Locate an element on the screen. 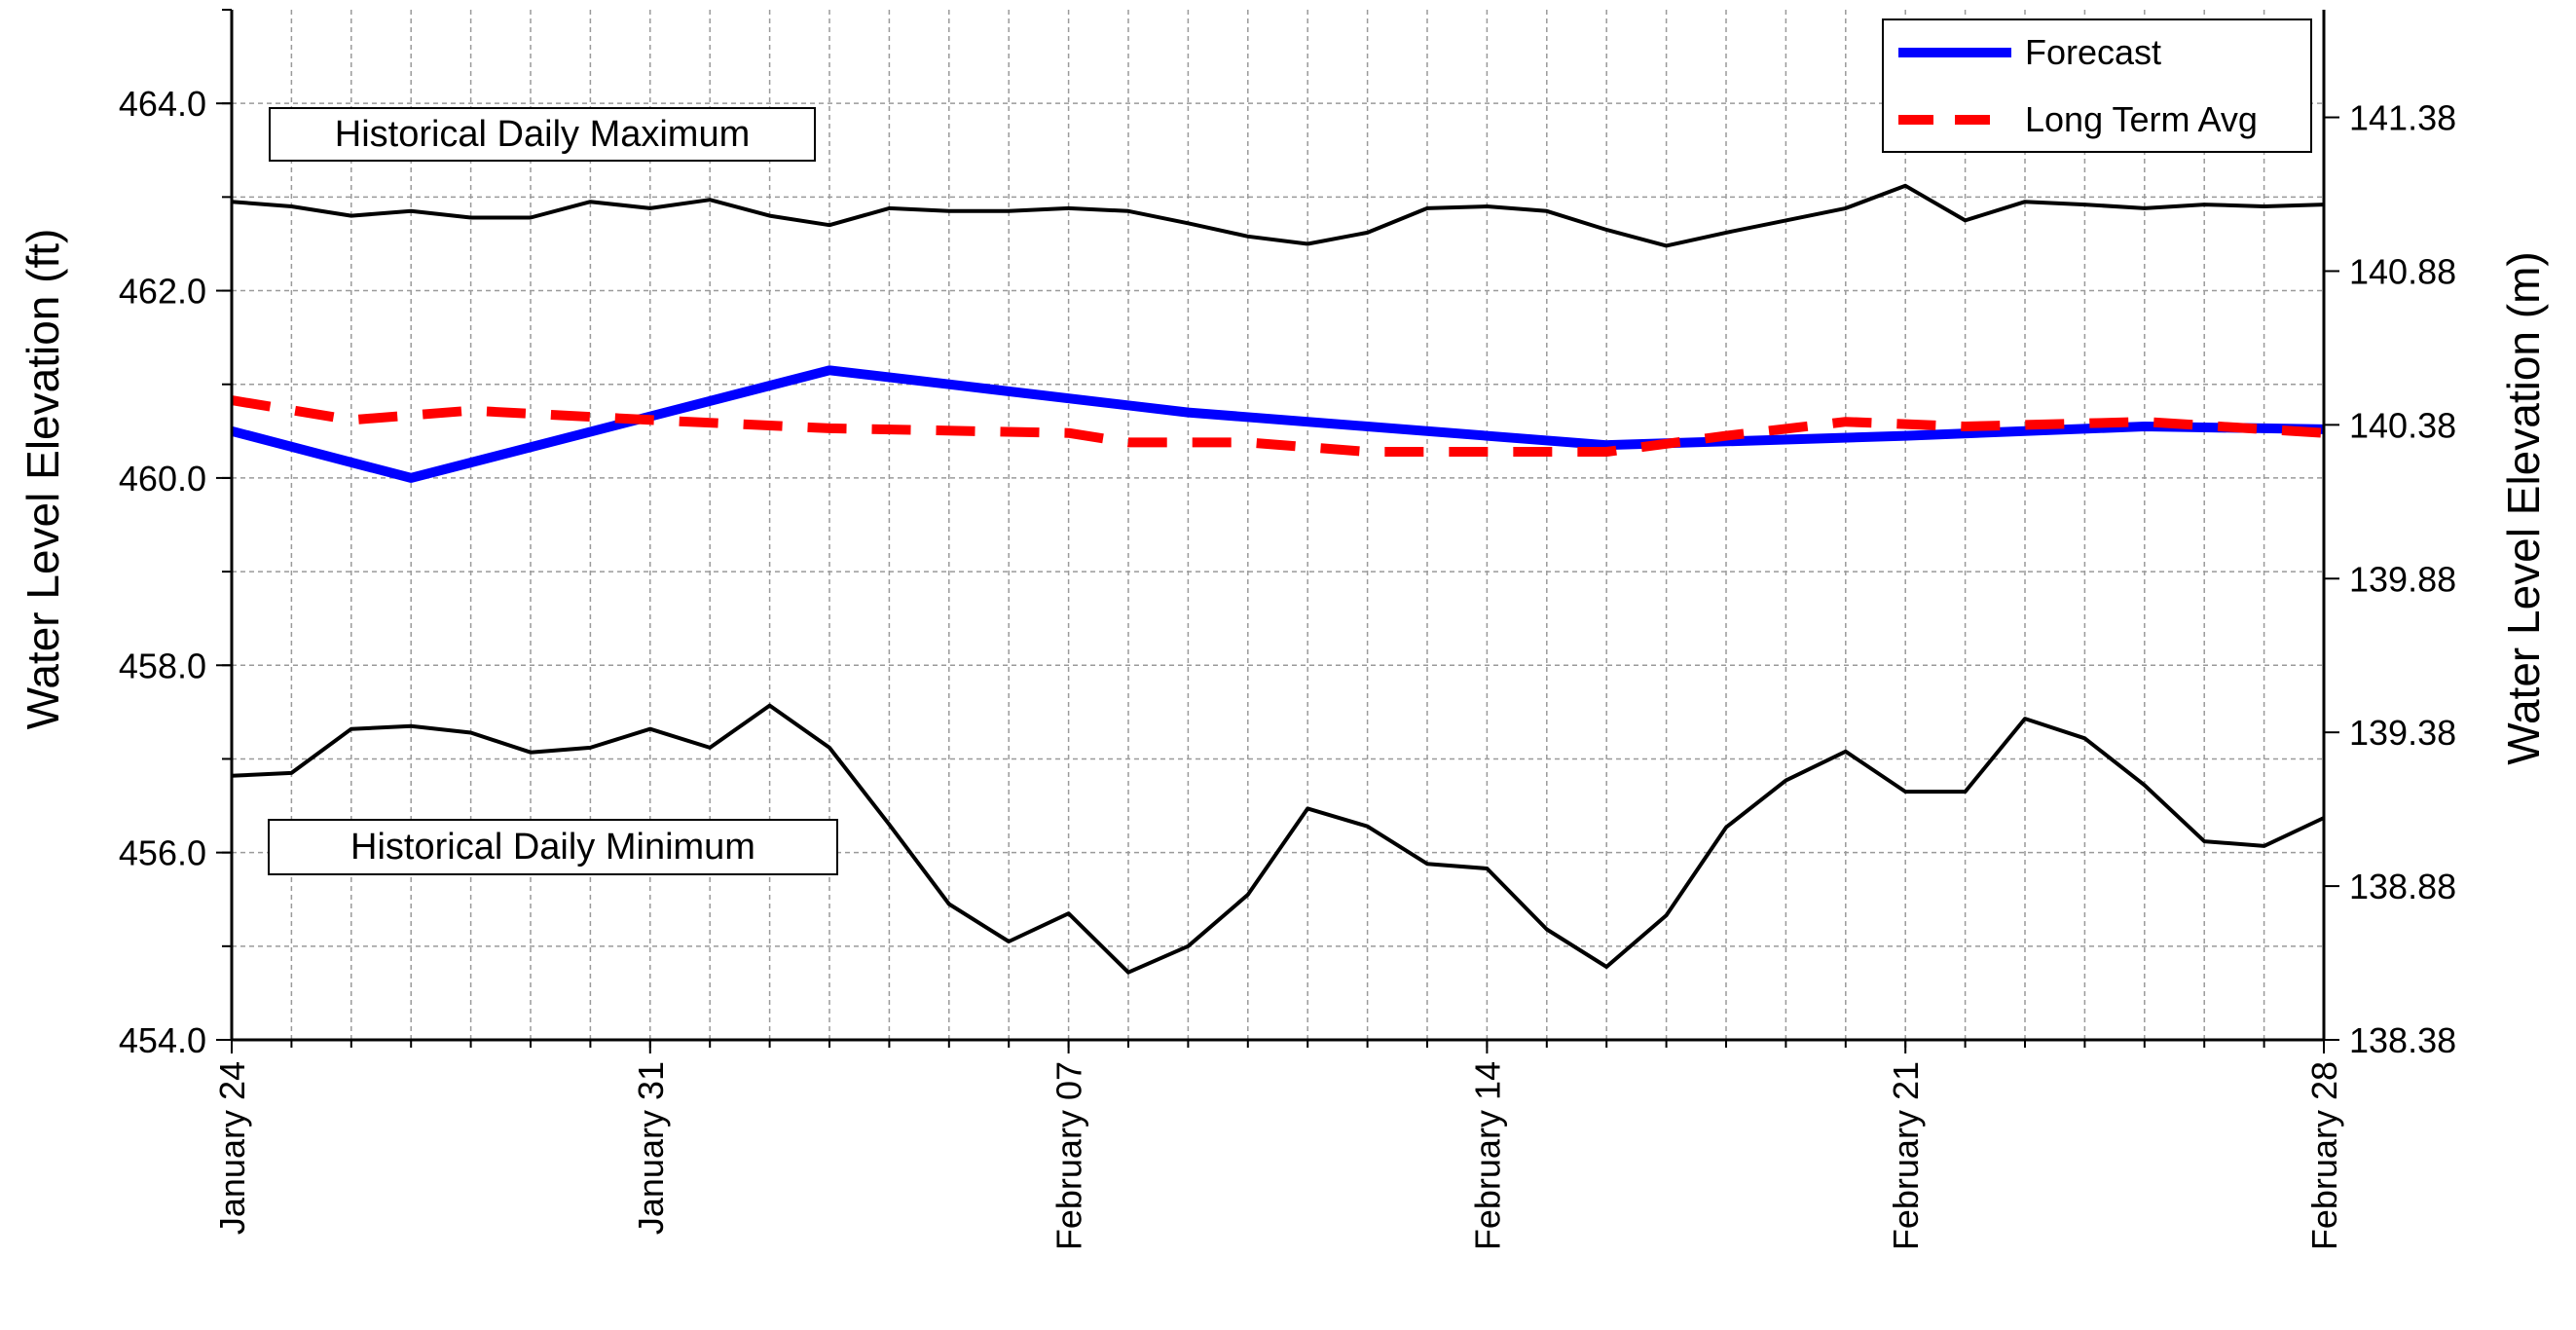  series-line-forecast is located at coordinates (1277, 424).